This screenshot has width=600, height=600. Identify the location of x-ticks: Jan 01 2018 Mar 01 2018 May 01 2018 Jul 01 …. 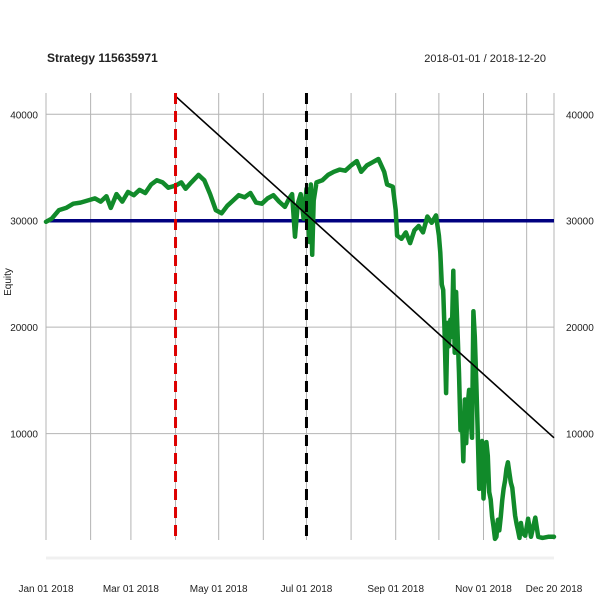
(300, 589).